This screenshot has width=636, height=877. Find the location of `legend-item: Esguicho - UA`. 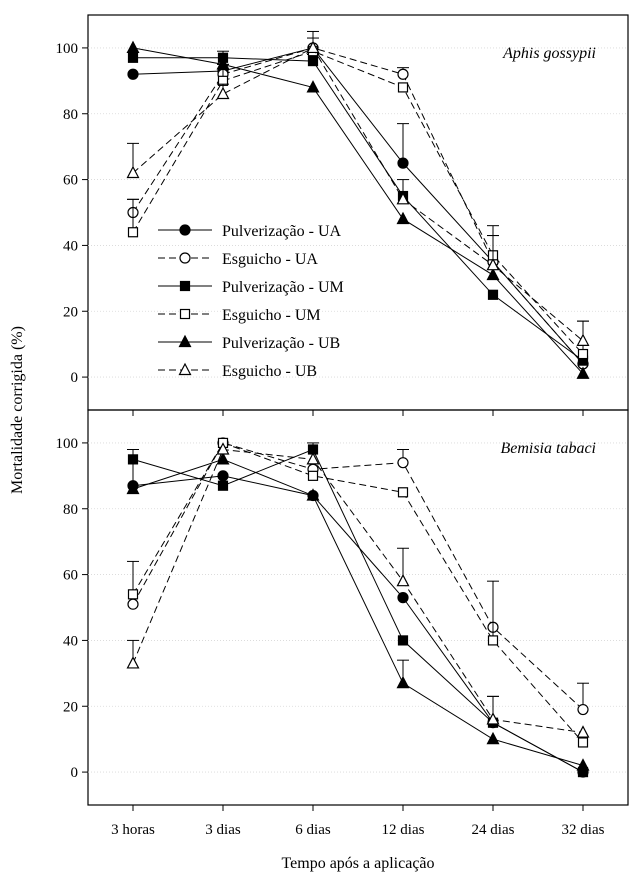

legend-item: Esguicho - UA is located at coordinates (238, 259).